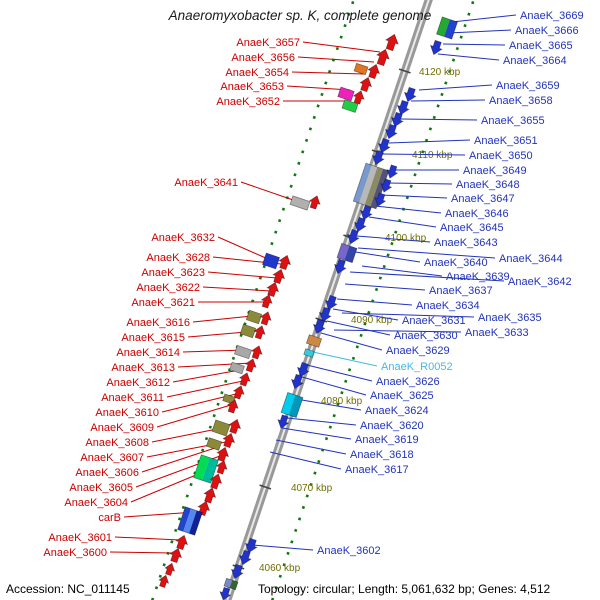 This screenshot has height=600, width=600. Describe the element at coordinates (268, 43) in the screenshot. I see `gene-label: AnaeK_3657` at that location.